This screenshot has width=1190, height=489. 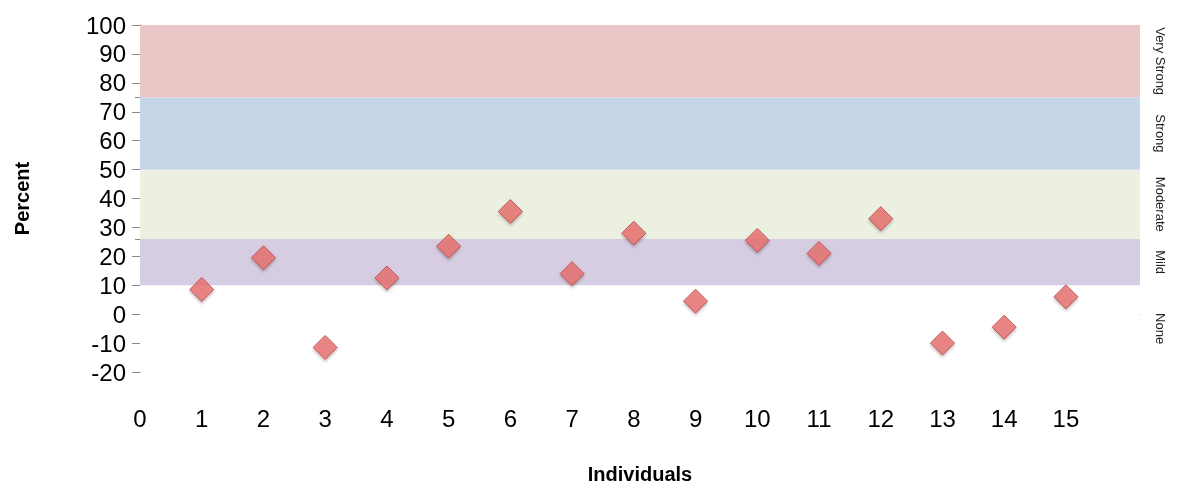 I want to click on band-label: None, so click(x=1160, y=329).